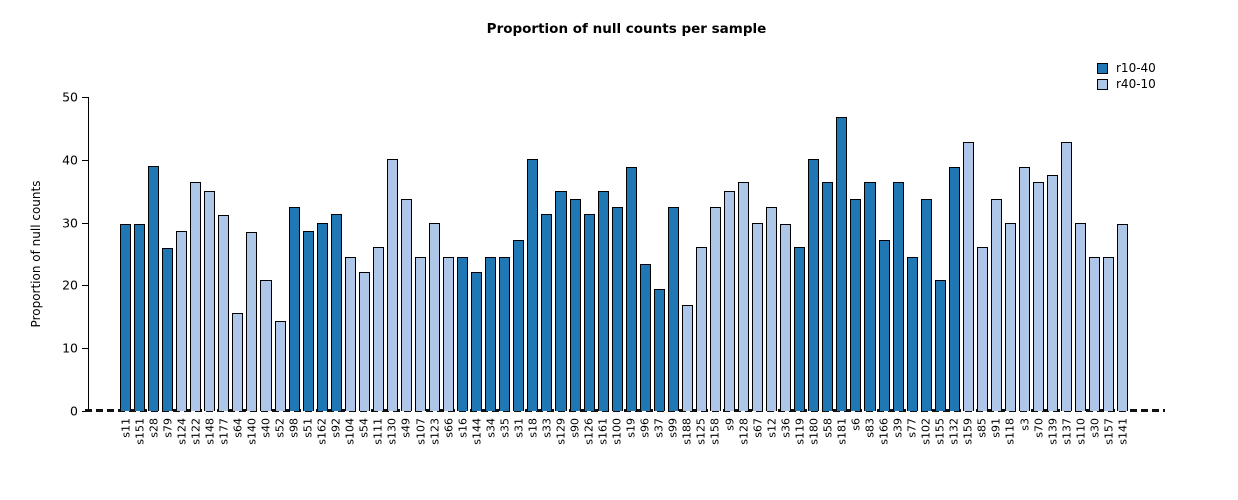 The width and height of the screenshot is (1238, 500). Describe the element at coordinates (139, 271) in the screenshot. I see `bar-slot: s151` at that location.